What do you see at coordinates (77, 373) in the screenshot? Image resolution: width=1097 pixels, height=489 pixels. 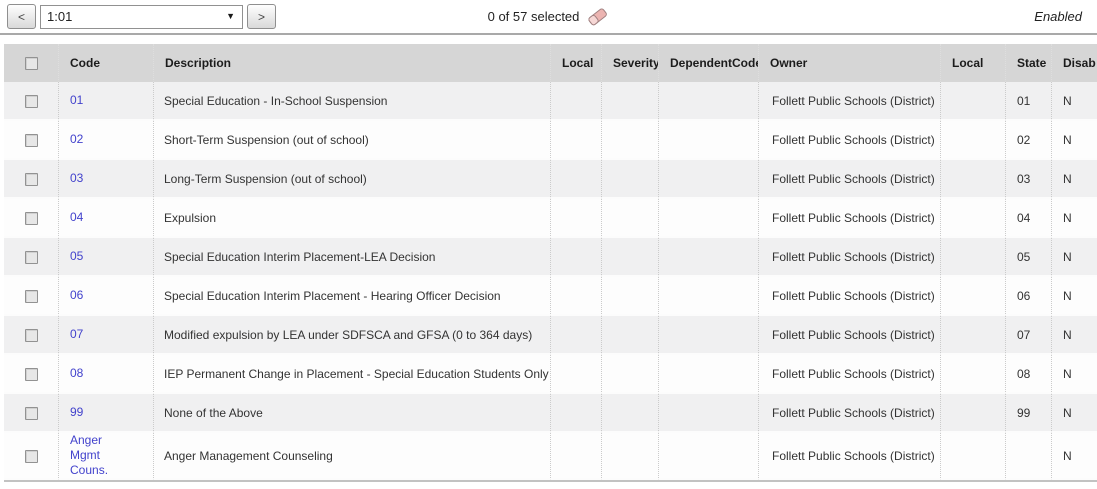 I see `code-link: 08` at bounding box center [77, 373].